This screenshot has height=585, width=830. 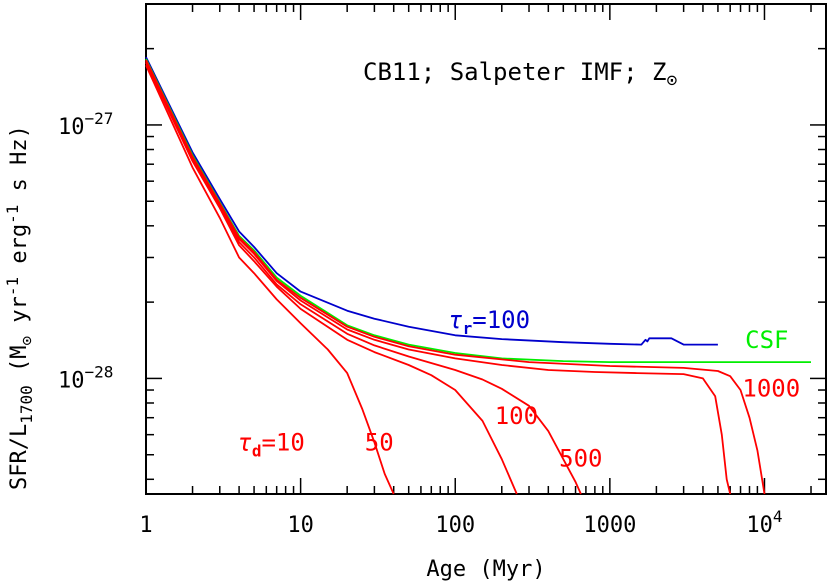 What do you see at coordinates (85, 124) in the screenshot?
I see `y-tick-label: 10−27` at bounding box center [85, 124].